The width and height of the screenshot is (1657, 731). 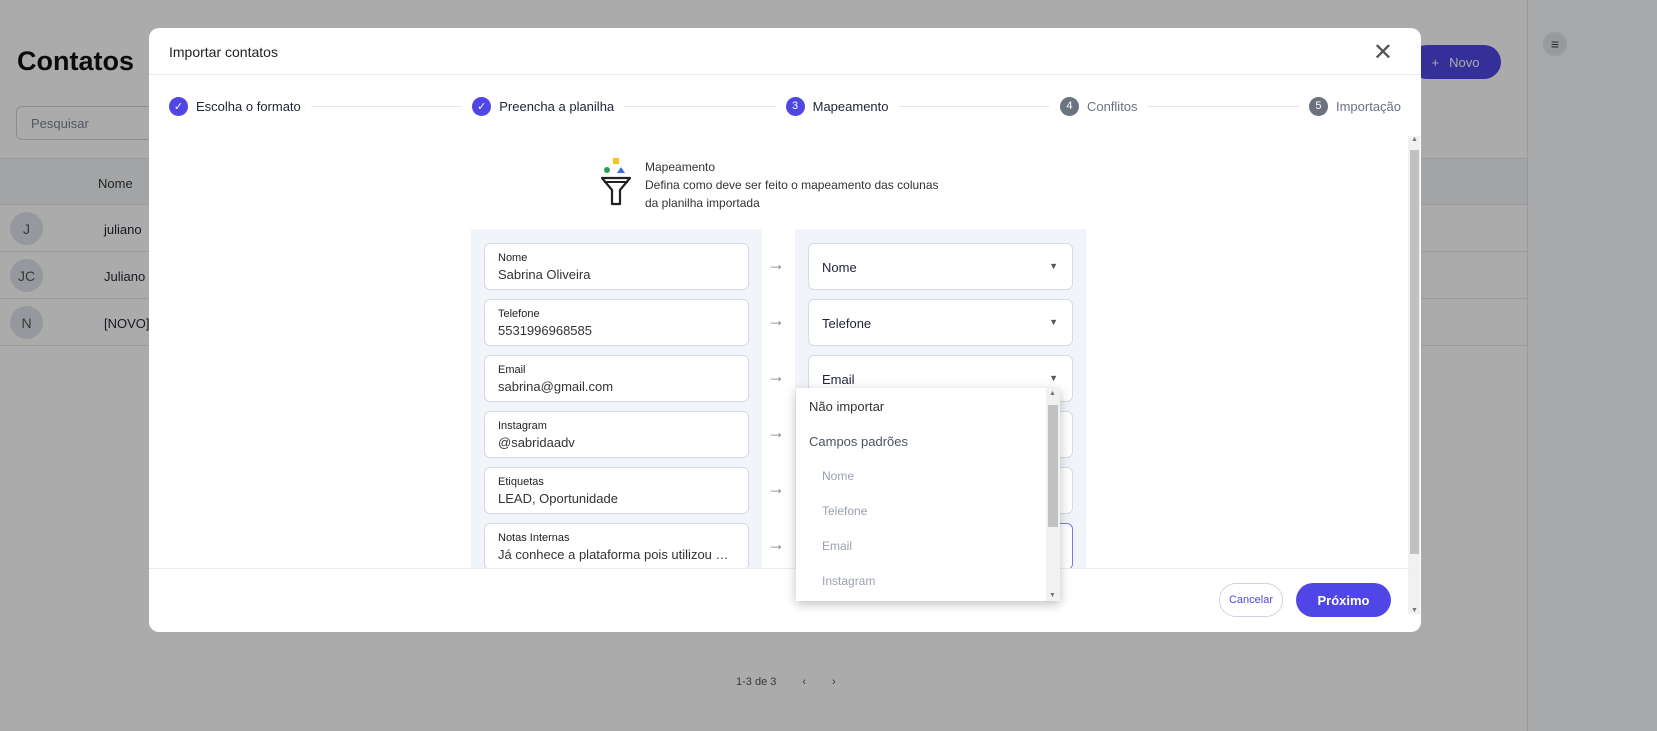 What do you see at coordinates (940, 322) in the screenshot?
I see `field-select: Telefone ▼` at bounding box center [940, 322].